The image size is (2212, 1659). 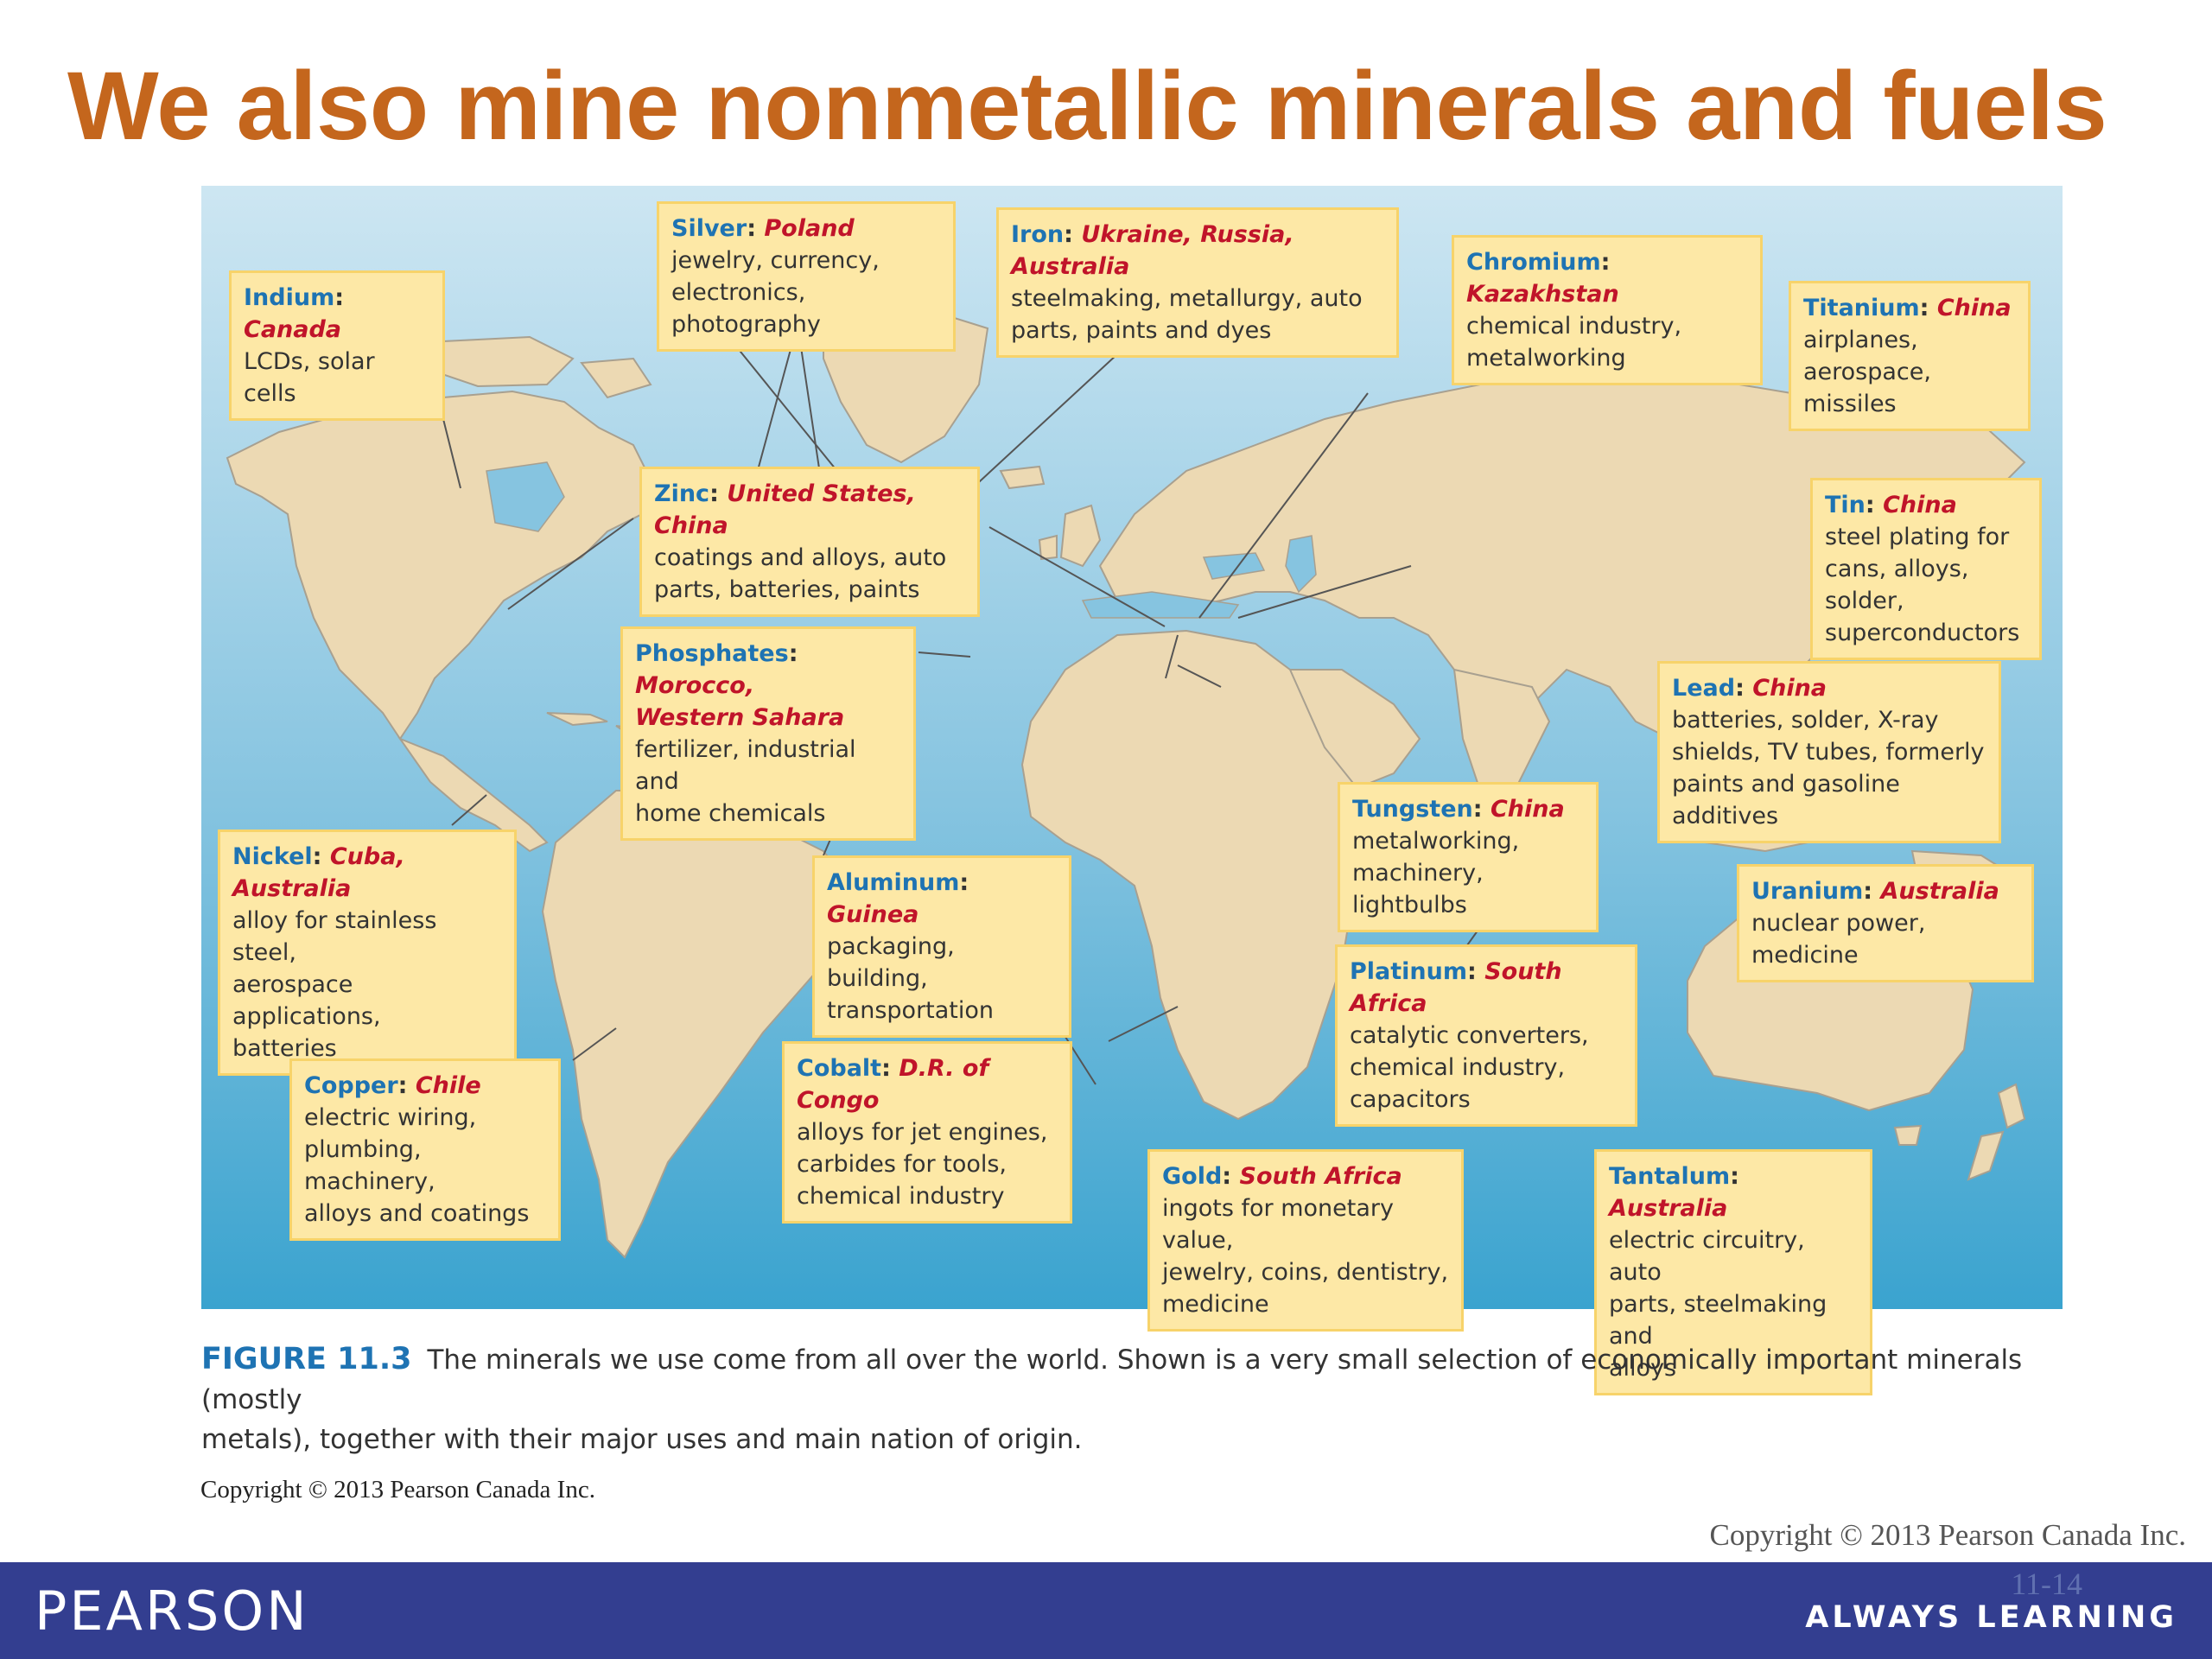 What do you see at coordinates (1283, 506) in the screenshot?
I see `leader-line-titanium` at bounding box center [1283, 506].